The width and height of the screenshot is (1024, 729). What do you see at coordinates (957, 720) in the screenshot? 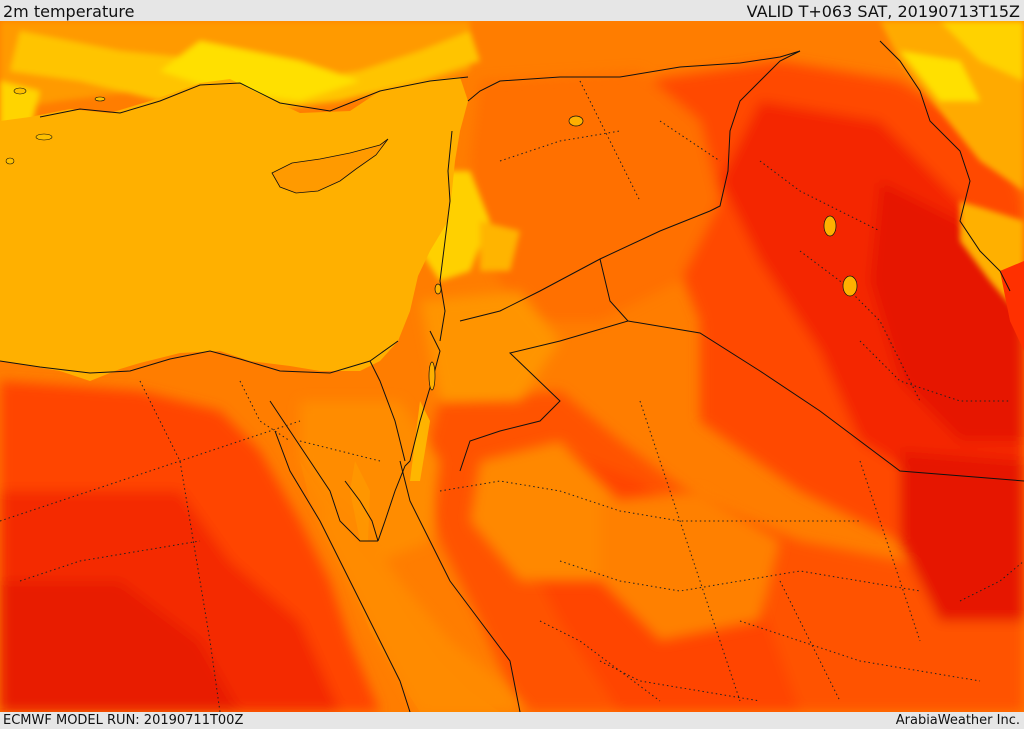
I see `credit-label: ArabiaWeather Inc.` at bounding box center [957, 720].